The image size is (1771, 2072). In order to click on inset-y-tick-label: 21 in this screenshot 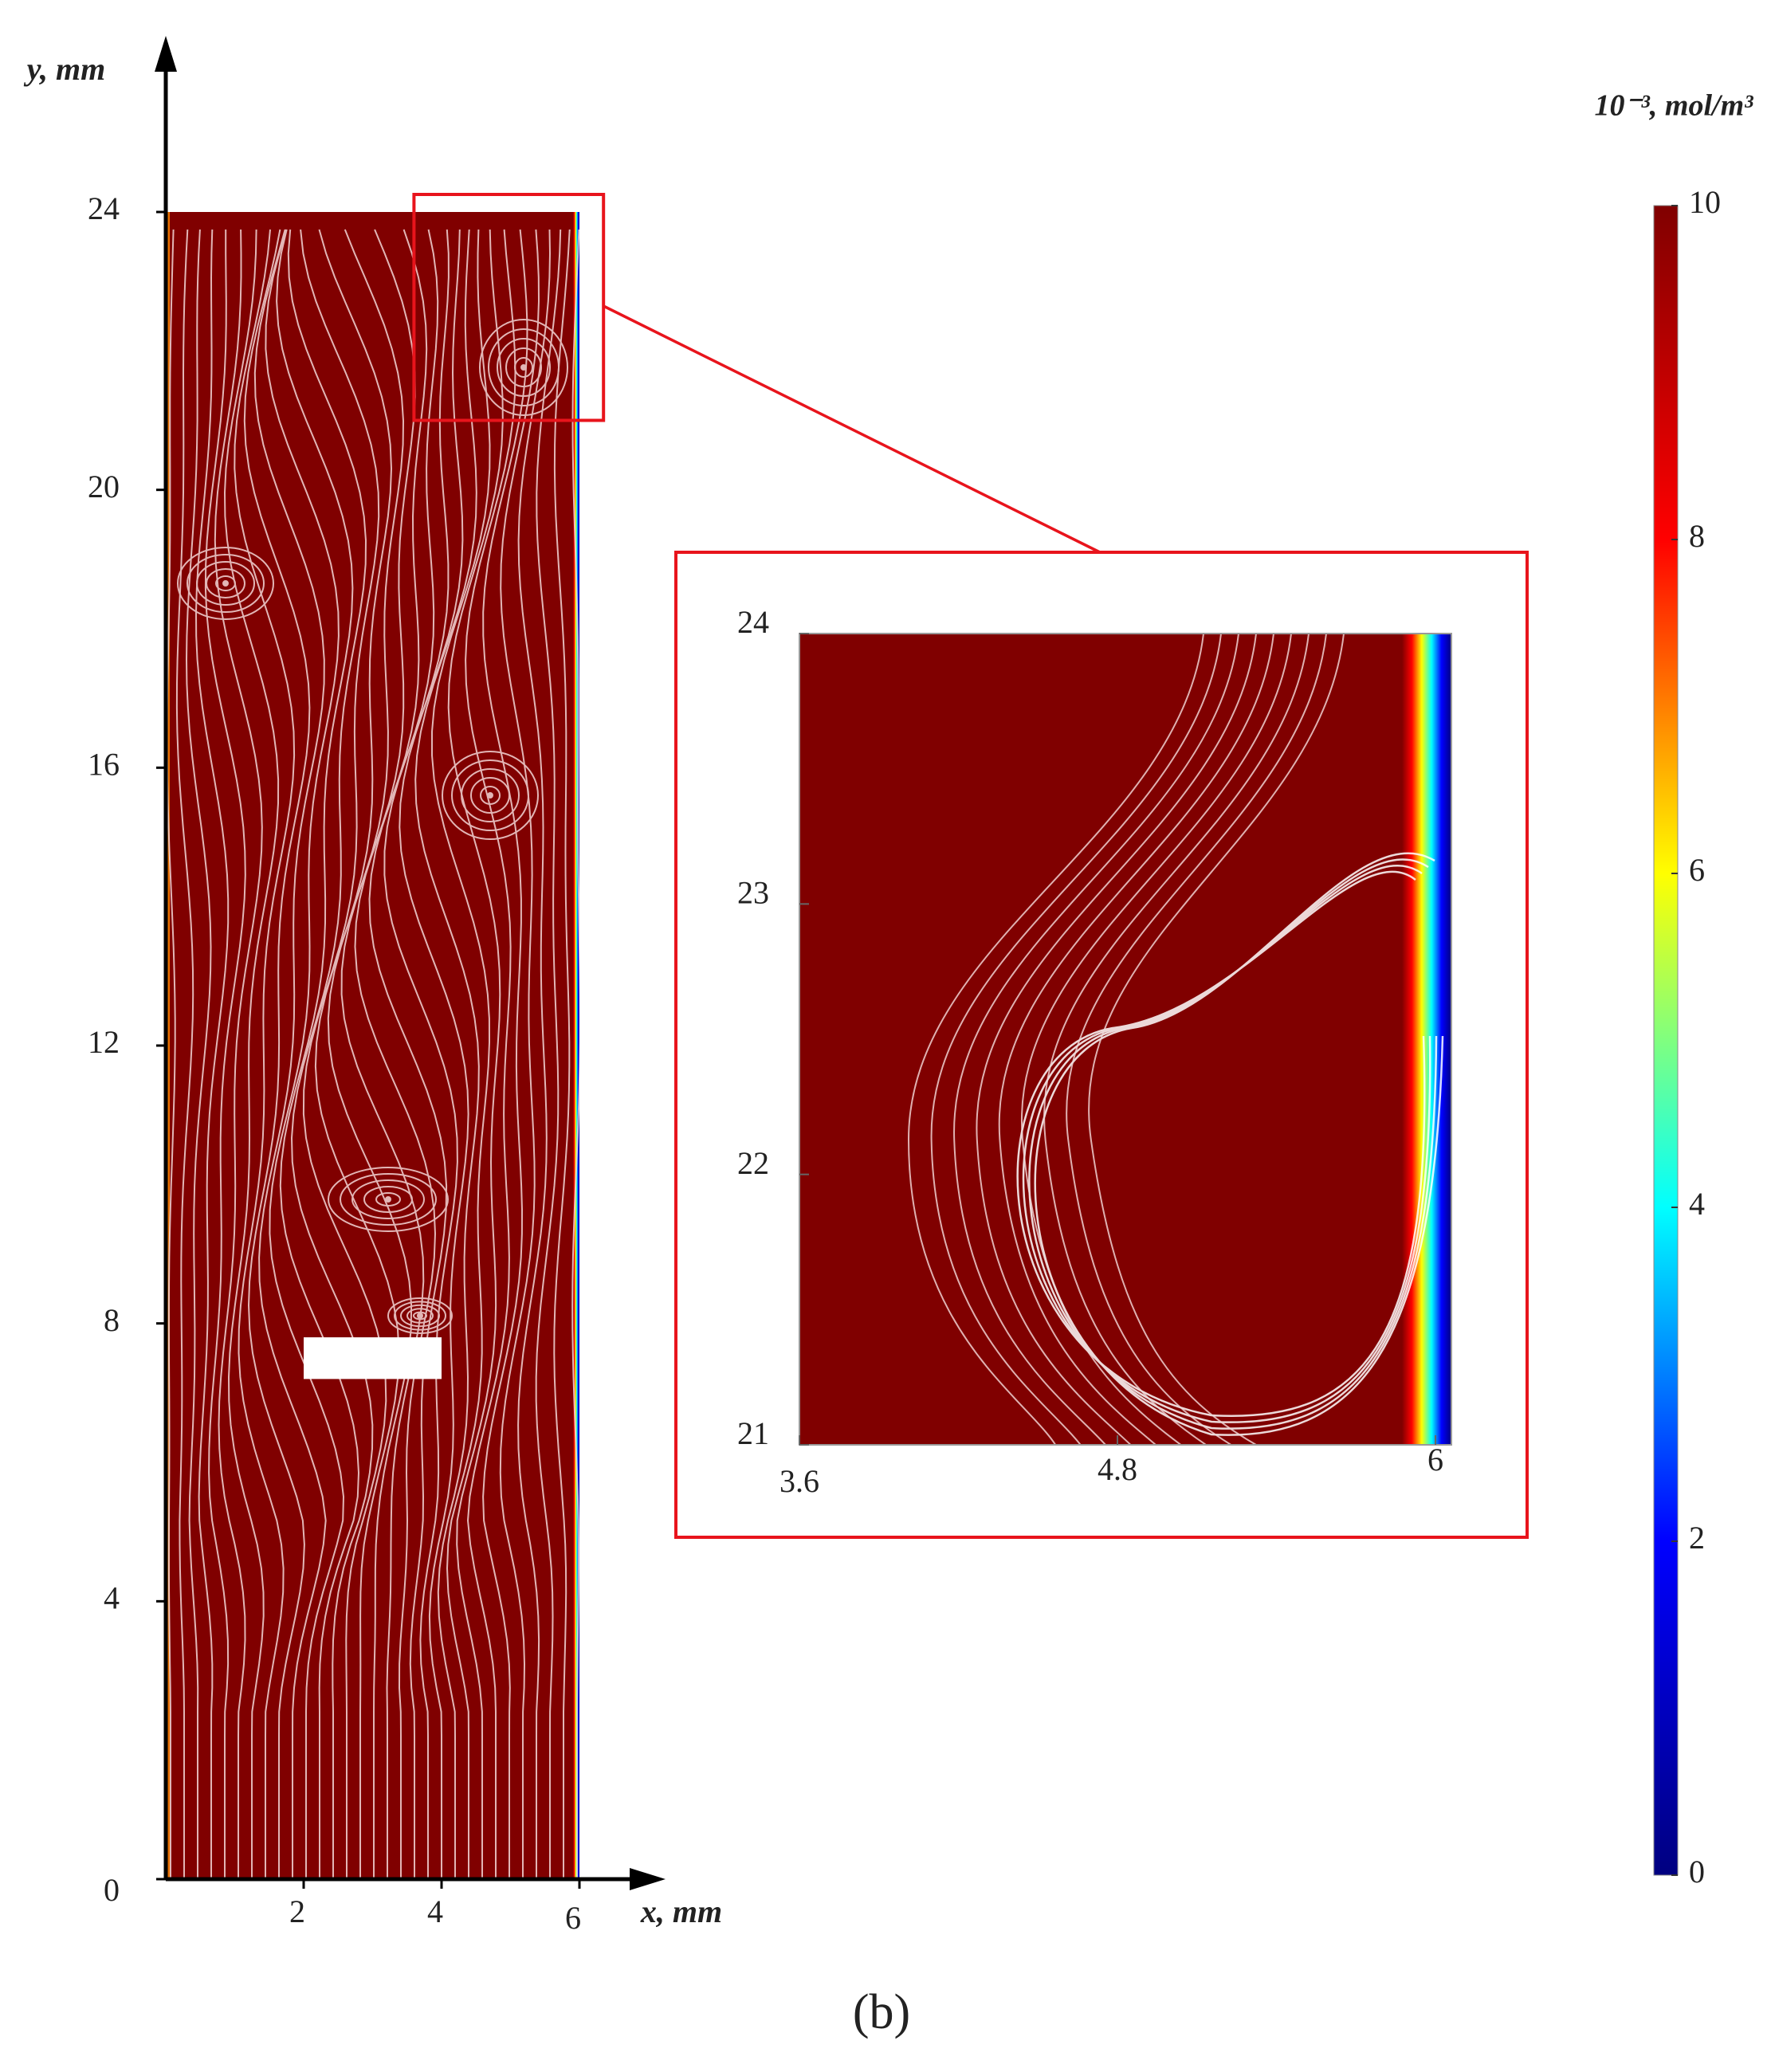, I will do `click(753, 1433)`.